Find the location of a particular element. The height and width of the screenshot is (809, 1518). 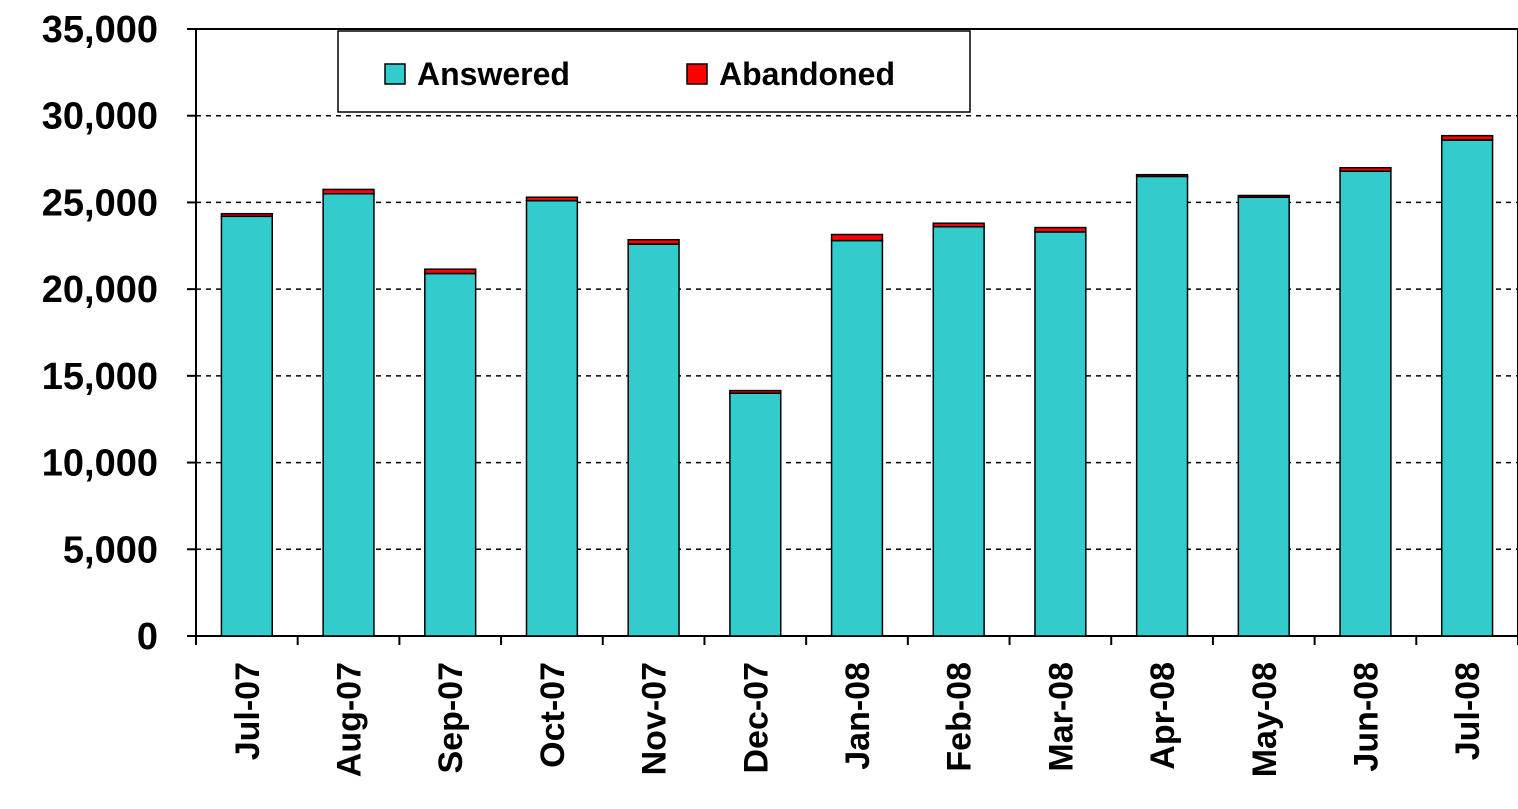

legend: Answered Abandoned is located at coordinates (654, 71).